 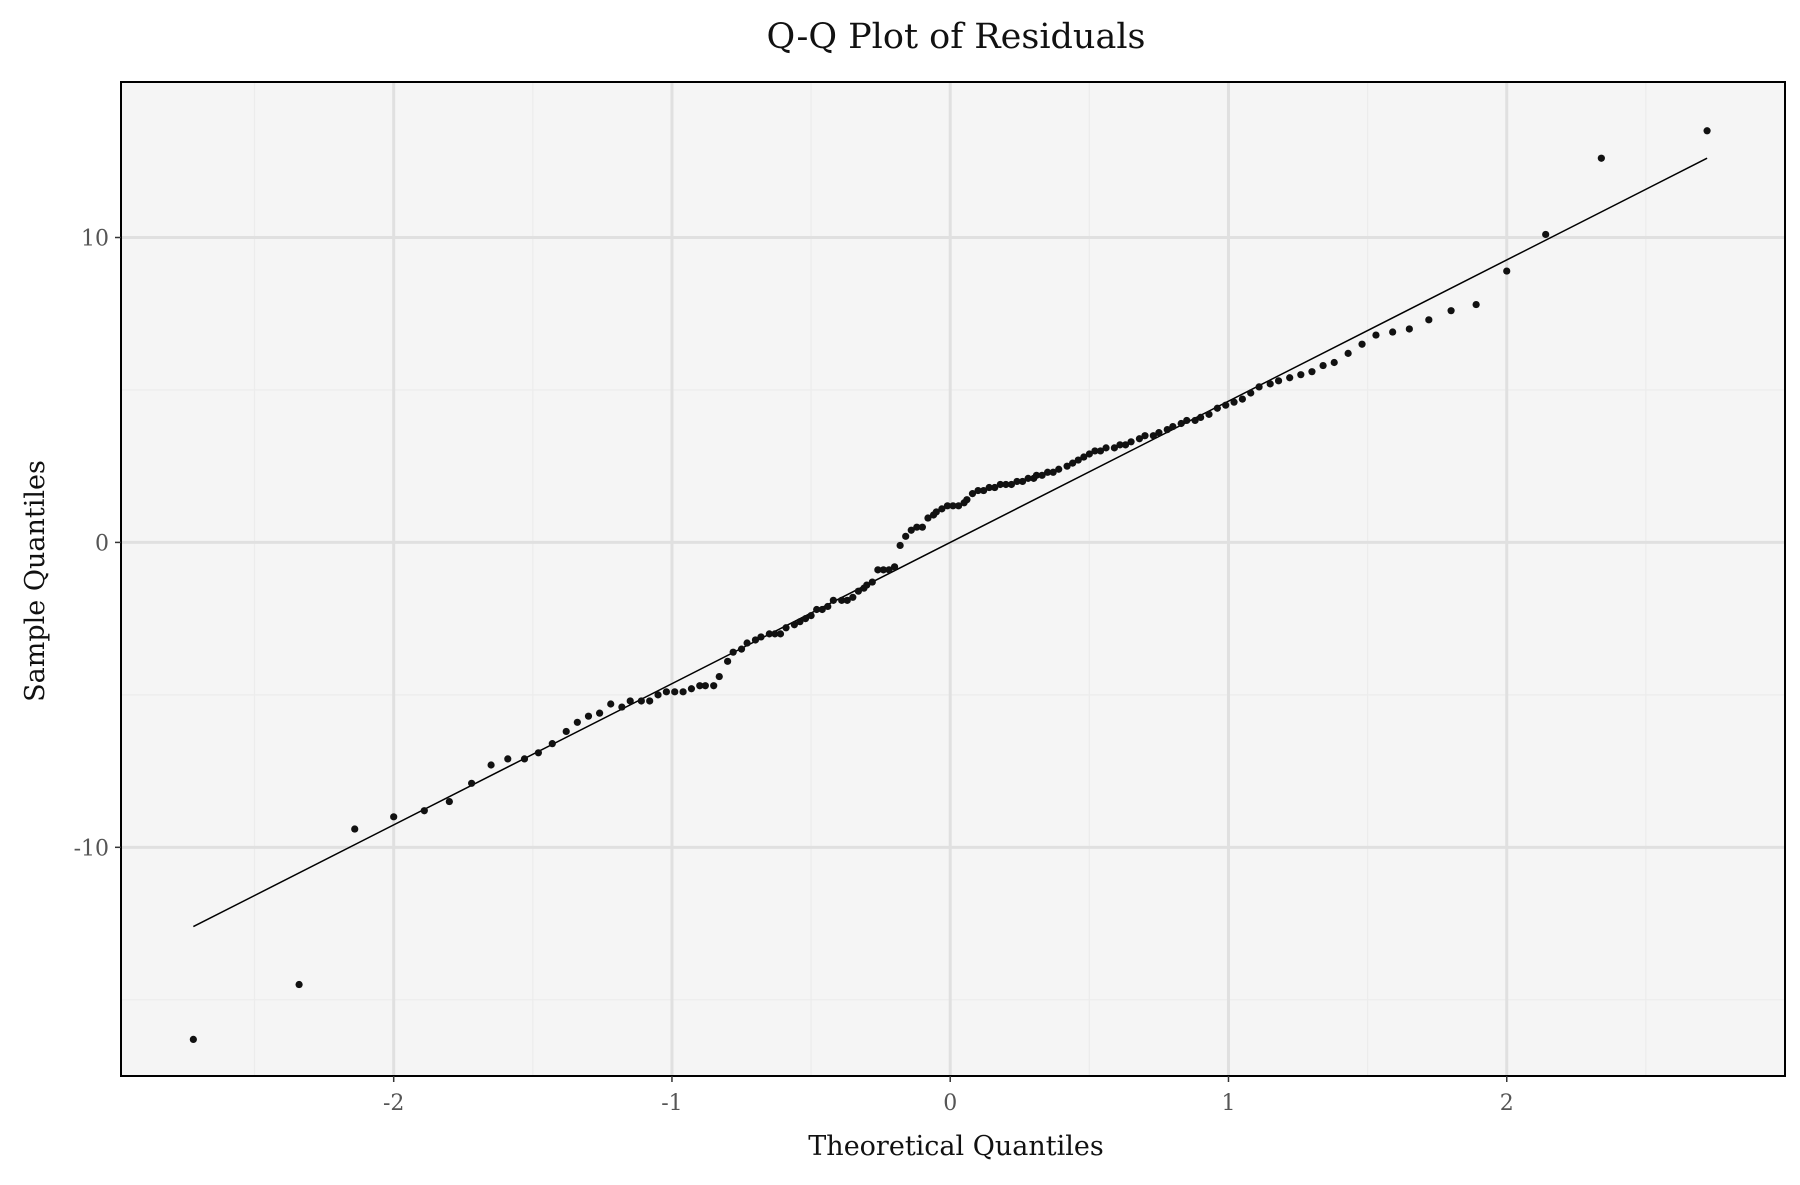 I want to click on y-tick-label: -10, so click(x=91, y=848).